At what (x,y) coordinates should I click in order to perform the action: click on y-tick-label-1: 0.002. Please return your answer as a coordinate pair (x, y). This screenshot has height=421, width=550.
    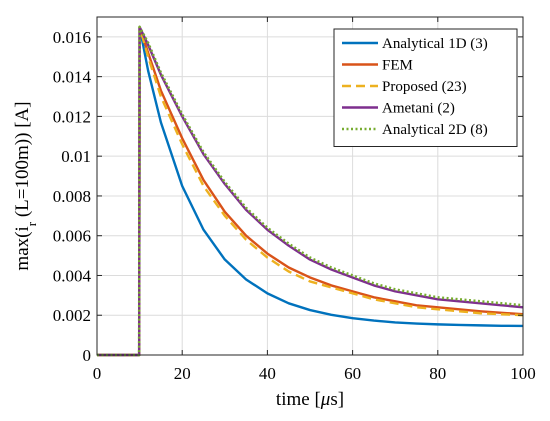
    Looking at the image, I should click on (72, 315).